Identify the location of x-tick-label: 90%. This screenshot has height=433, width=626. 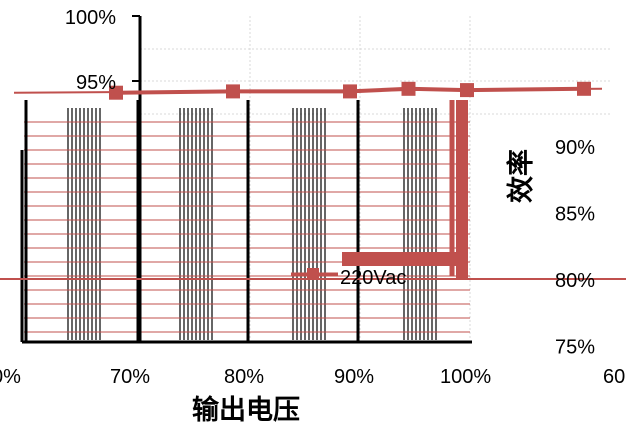
(354, 377).